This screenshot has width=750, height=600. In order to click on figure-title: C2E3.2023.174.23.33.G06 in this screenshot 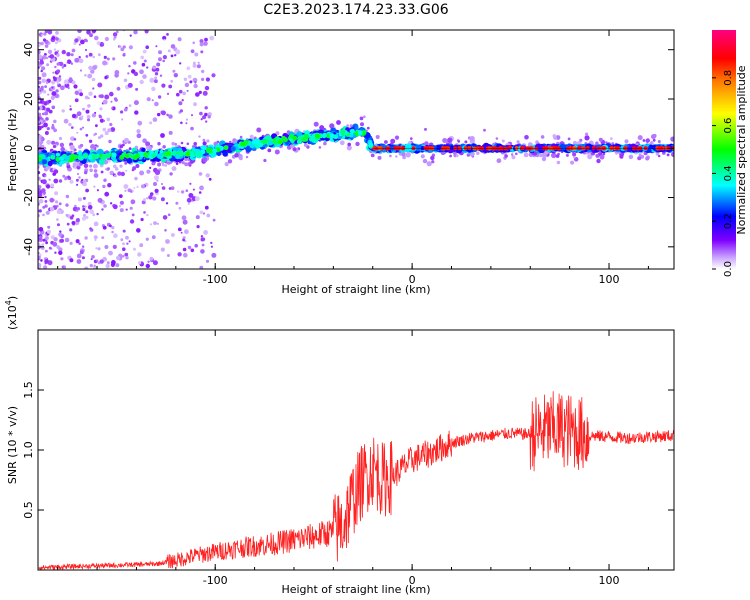, I will do `click(355, 10)`.